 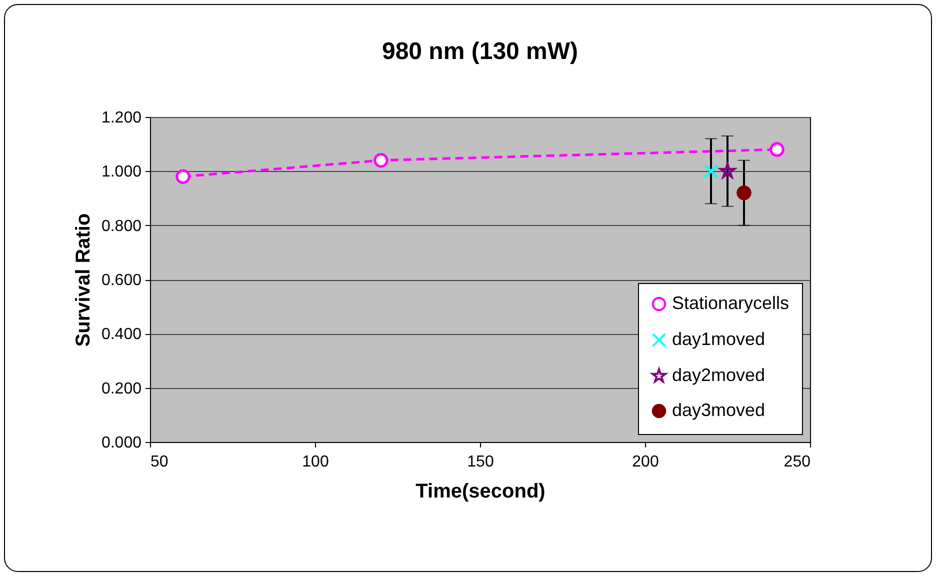 I want to click on y-tick-label: 0.000, so click(x=121, y=443).